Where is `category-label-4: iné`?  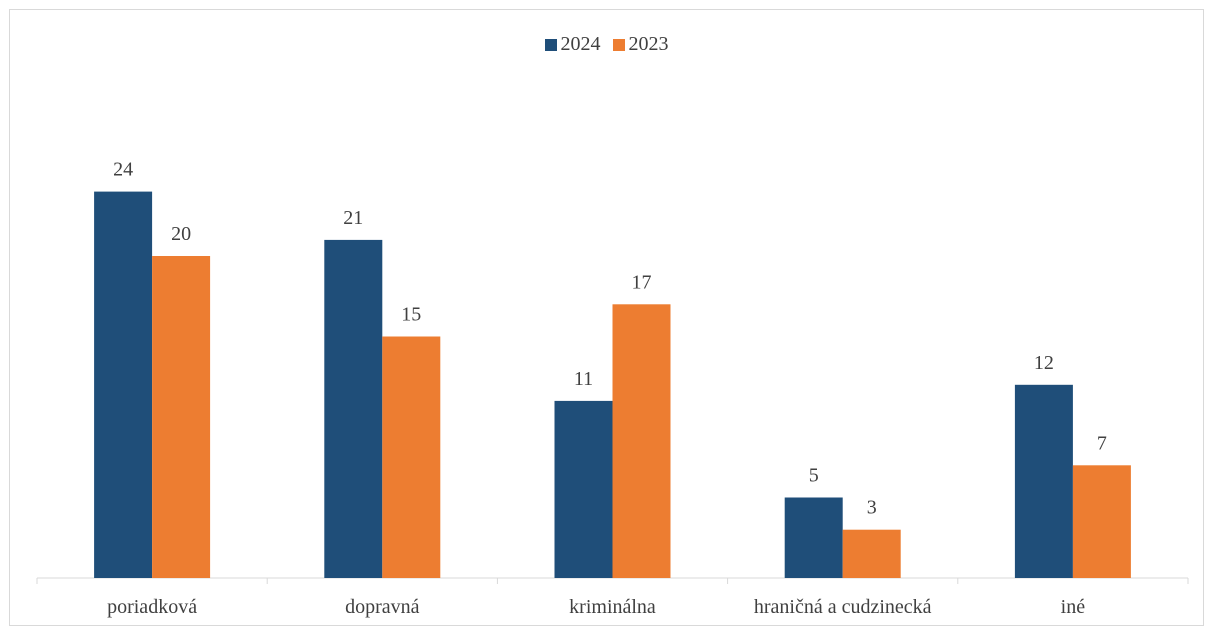 category-label-4: iné is located at coordinates (1073, 607).